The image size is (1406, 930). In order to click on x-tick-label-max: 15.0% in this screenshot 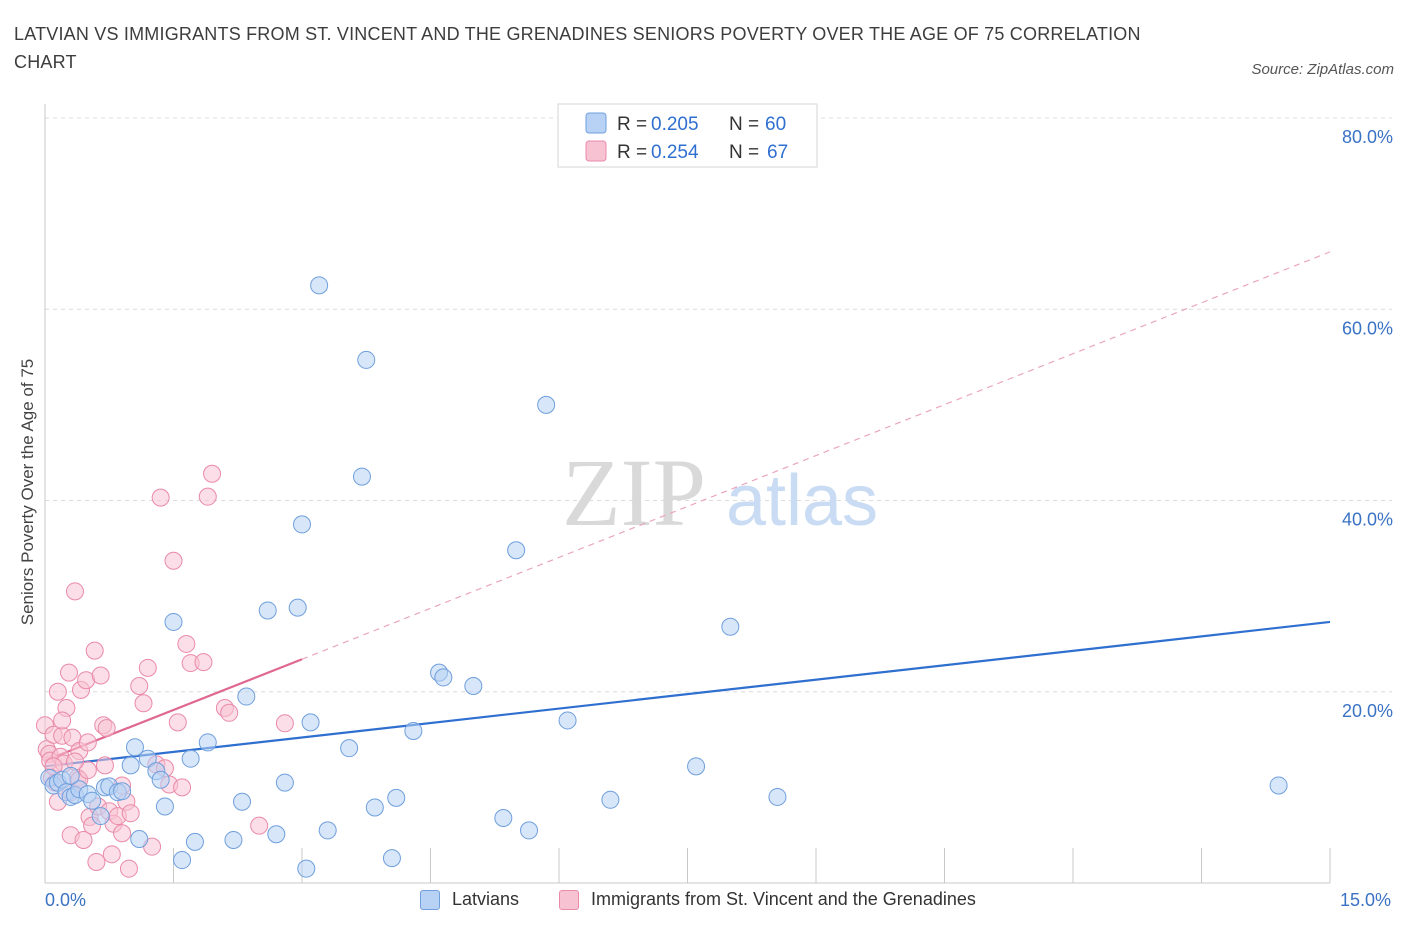, I will do `click(1366, 900)`.